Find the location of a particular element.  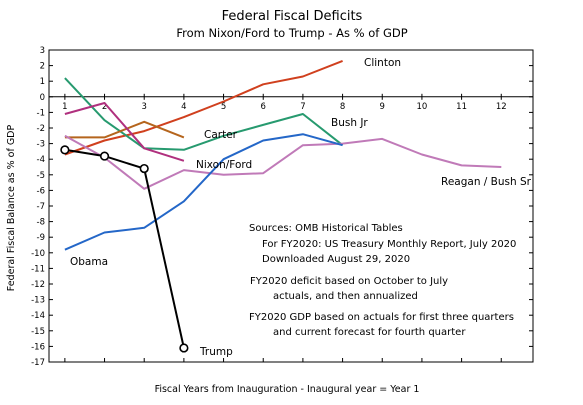

y-tick-label: -10 is located at coordinates (38, 254).